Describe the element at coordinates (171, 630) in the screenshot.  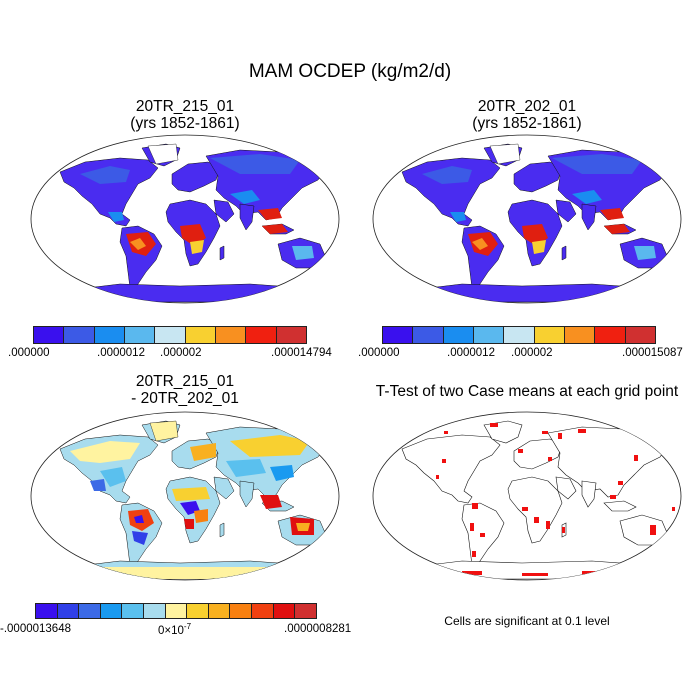
I see `colorbar-mid-base: 0×10` at that location.